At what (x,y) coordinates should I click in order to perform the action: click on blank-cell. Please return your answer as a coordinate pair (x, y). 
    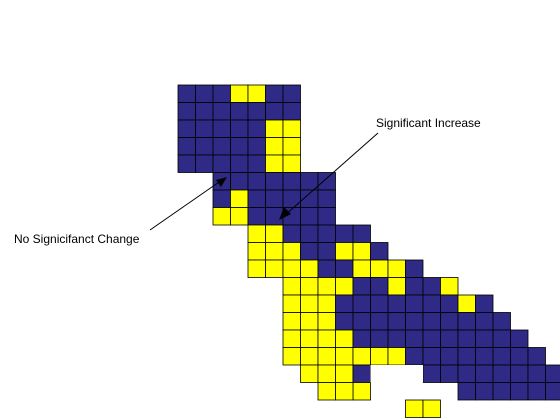
    Looking at the image, I should click on (414, 374).